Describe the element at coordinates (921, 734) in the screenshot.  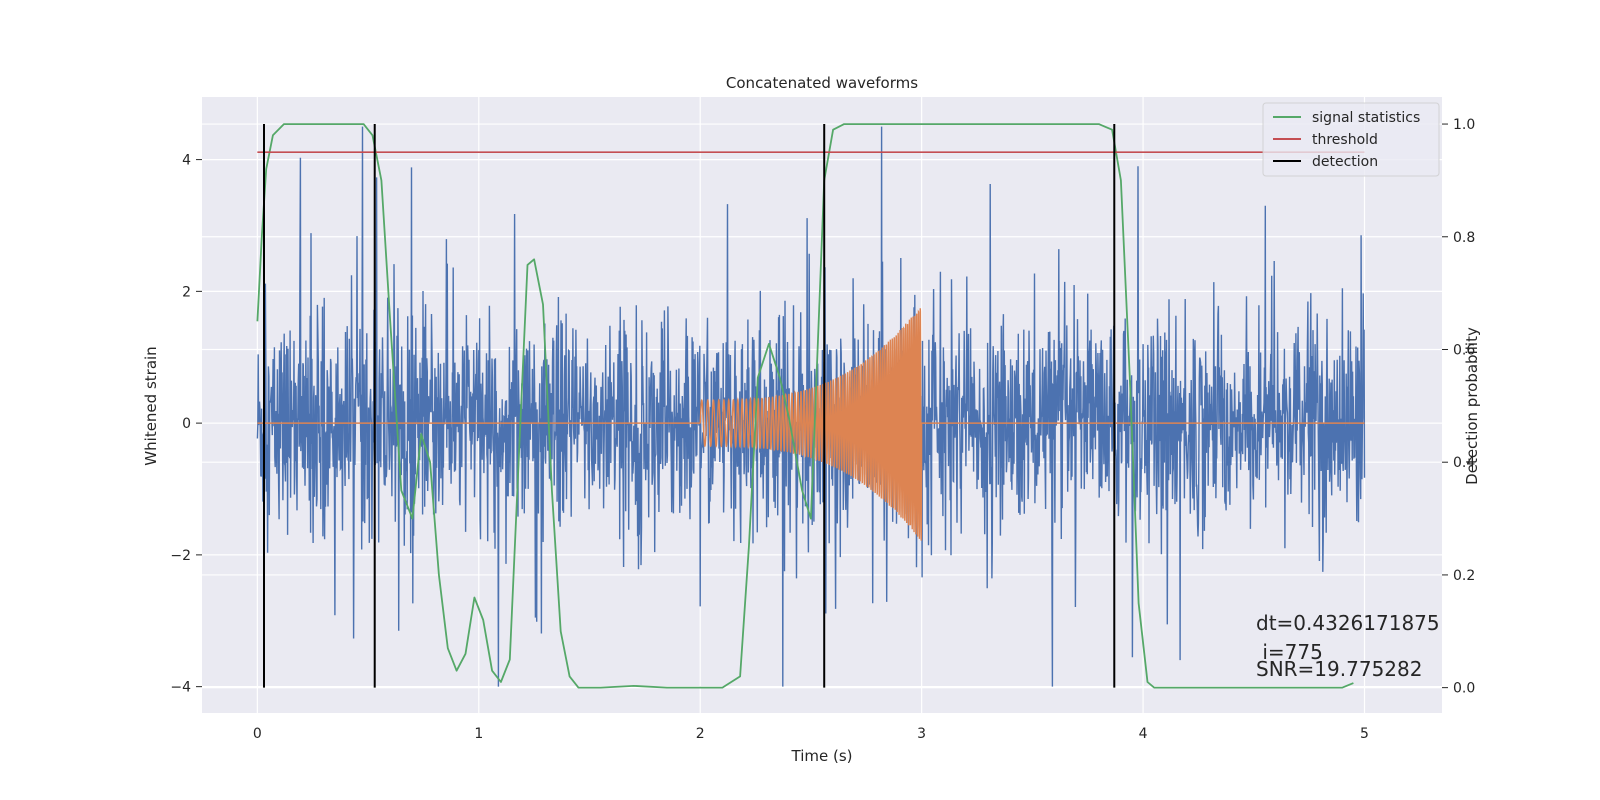
I see `x-tick-label: 3` at that location.